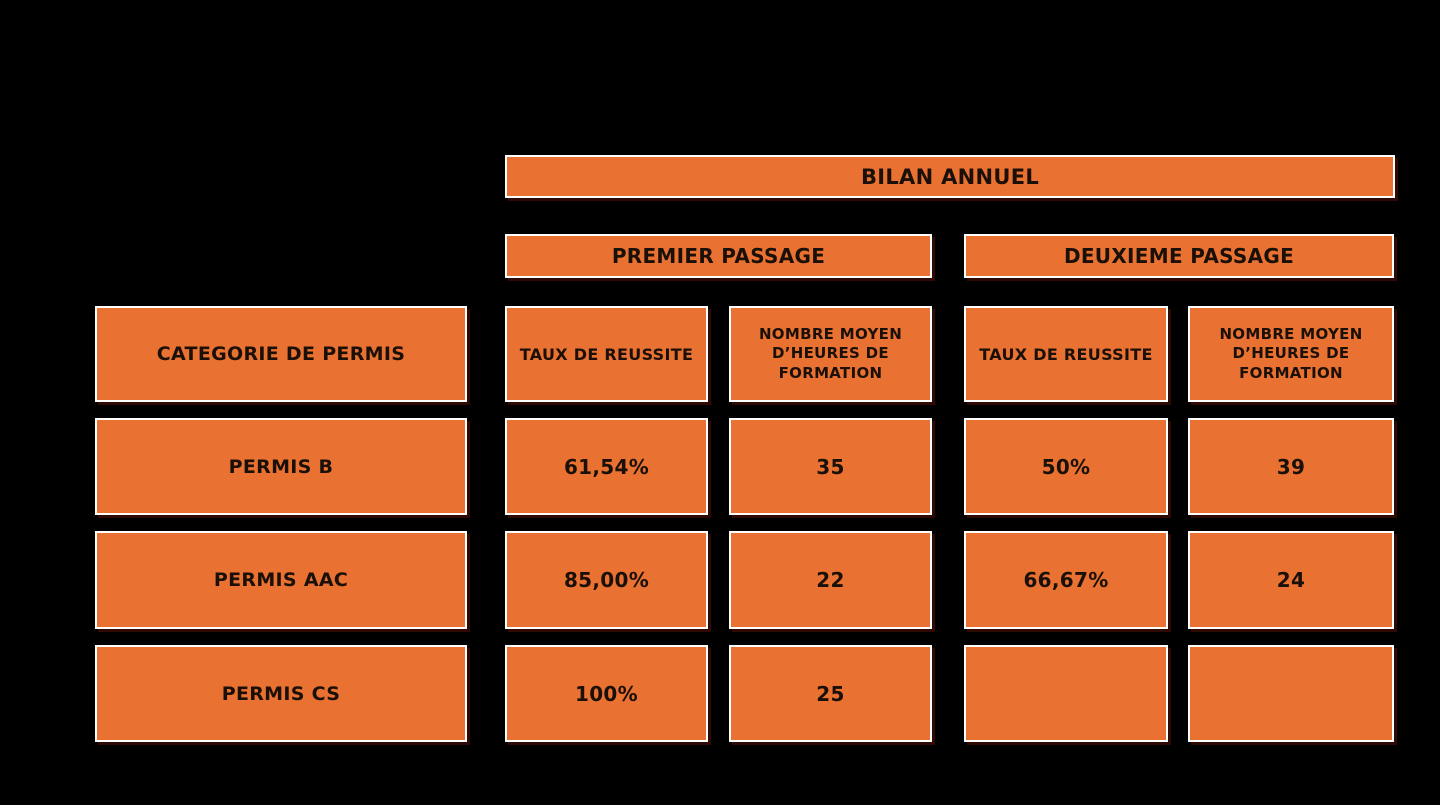  I want to click on group-header-deuxieme-passage: DEUXIEME PASSAGE, so click(1179, 256).